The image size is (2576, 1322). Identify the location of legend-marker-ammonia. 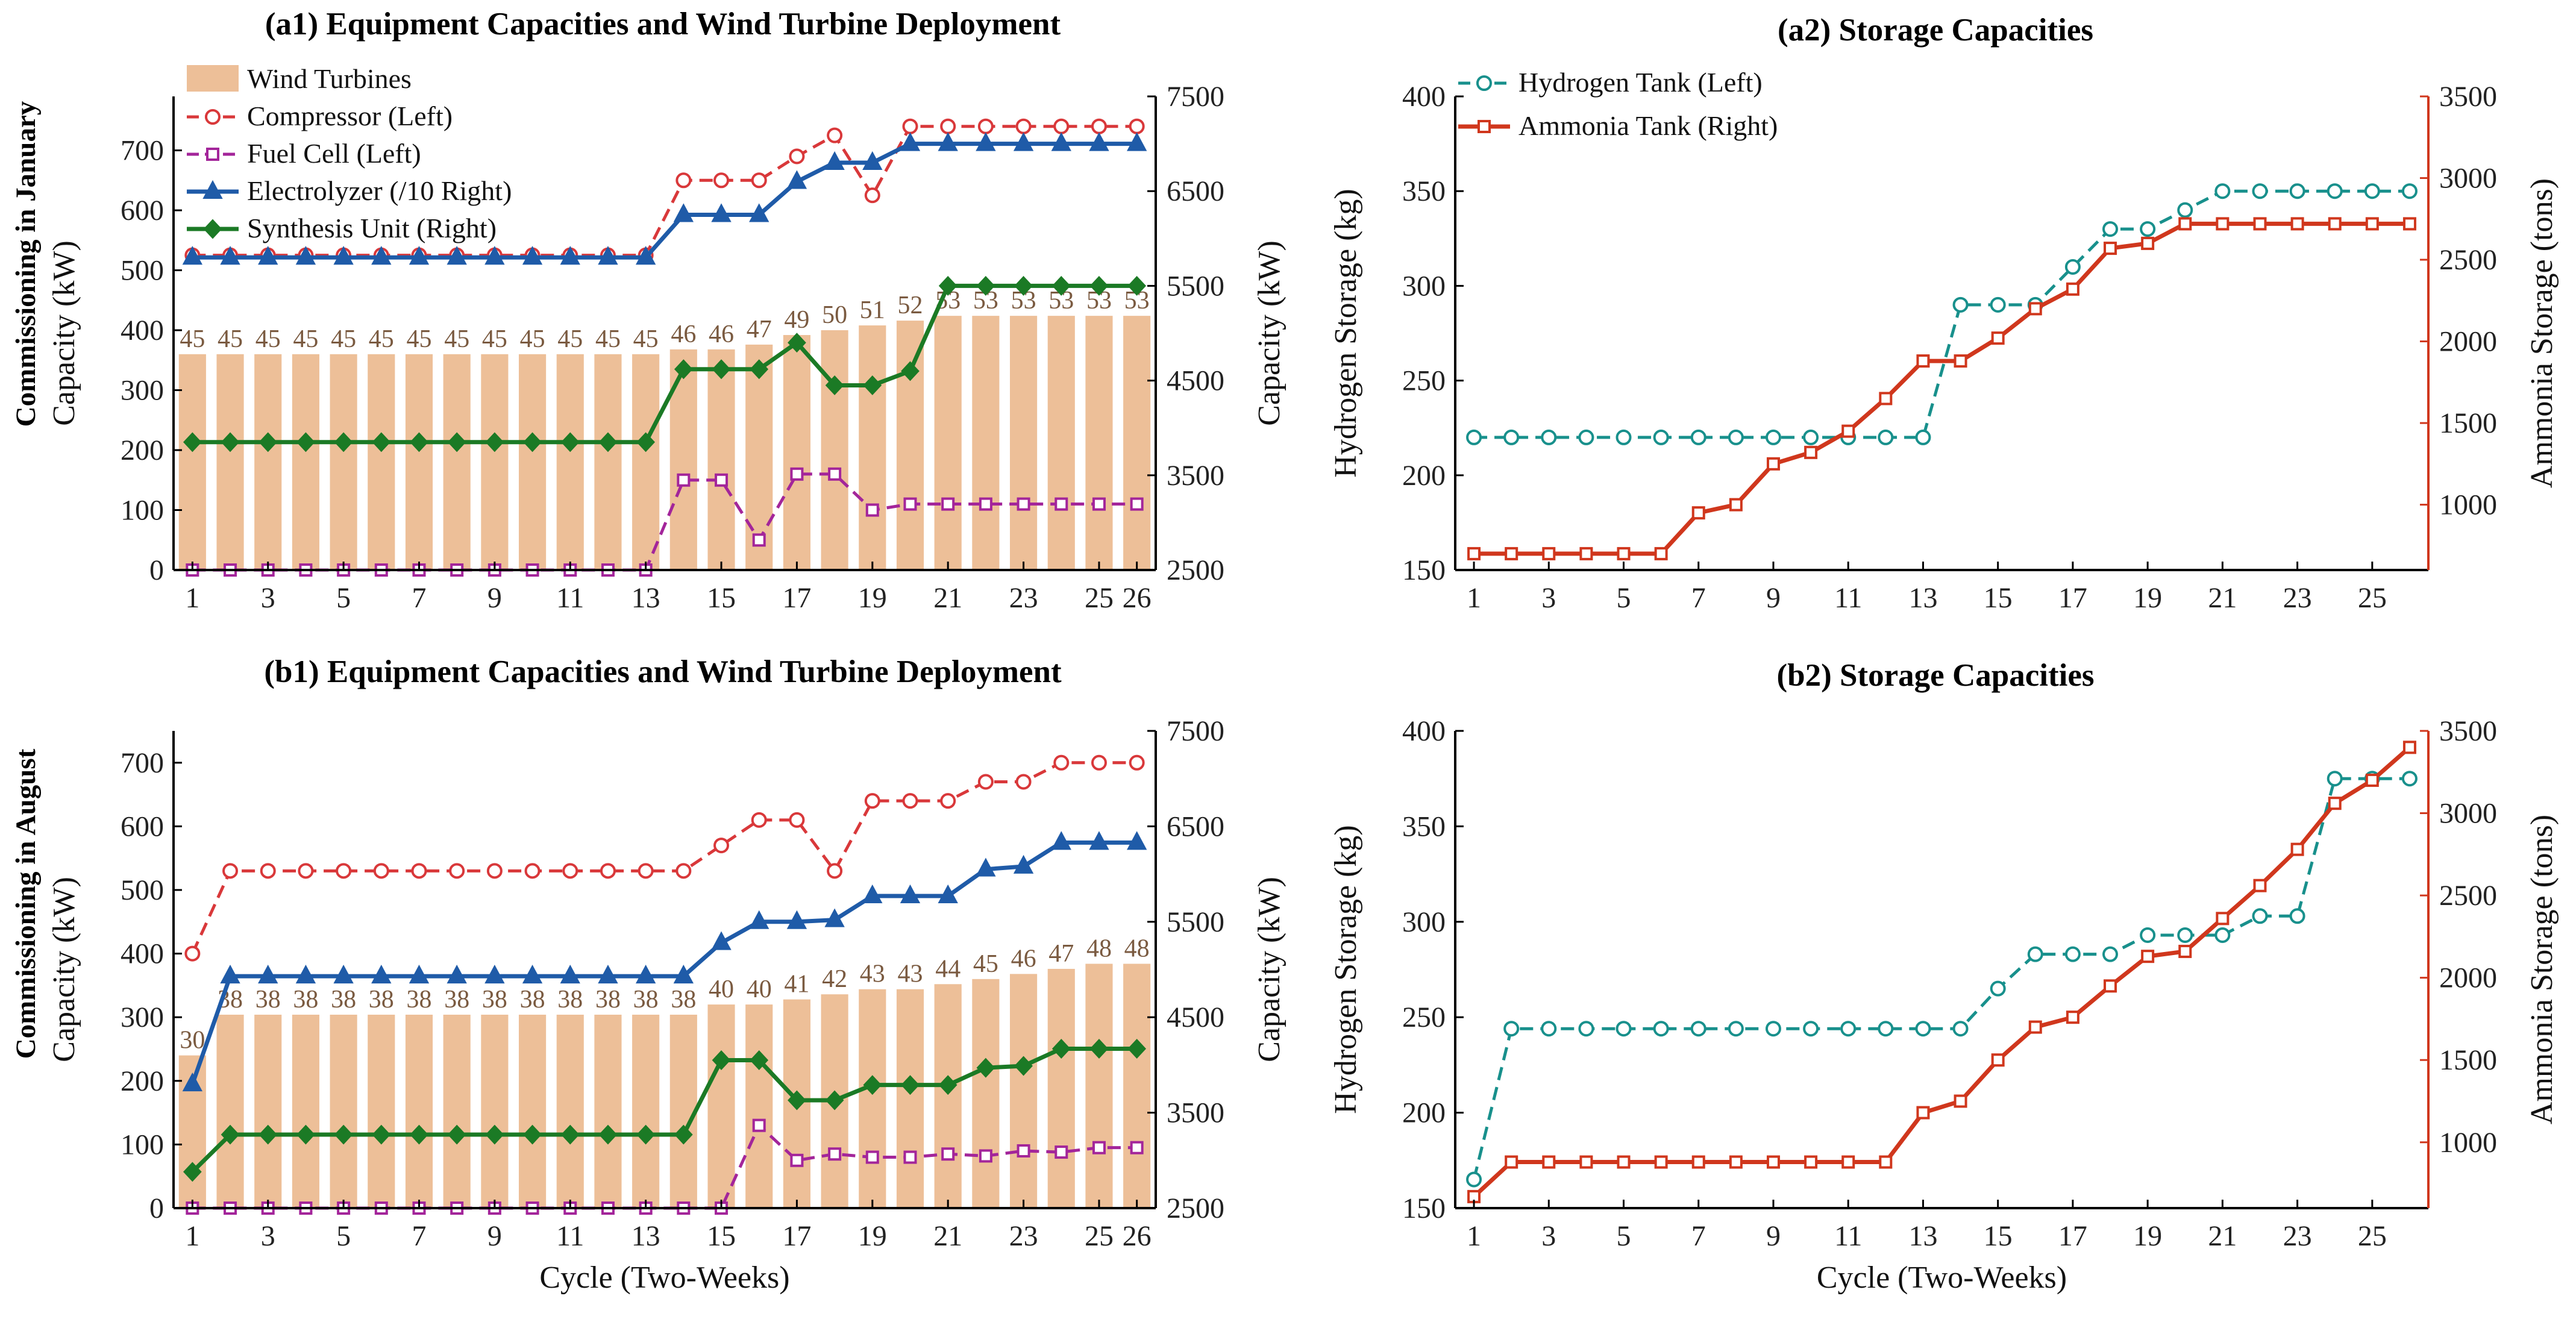
(1484, 126).